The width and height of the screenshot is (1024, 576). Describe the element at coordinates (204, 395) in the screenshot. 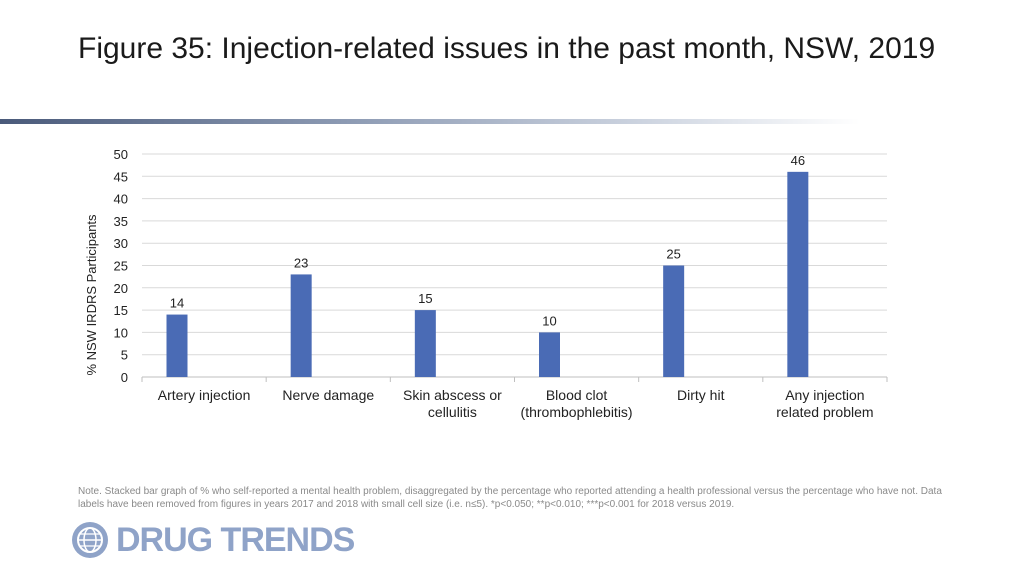

I see `x-category-label: Artery injection` at that location.